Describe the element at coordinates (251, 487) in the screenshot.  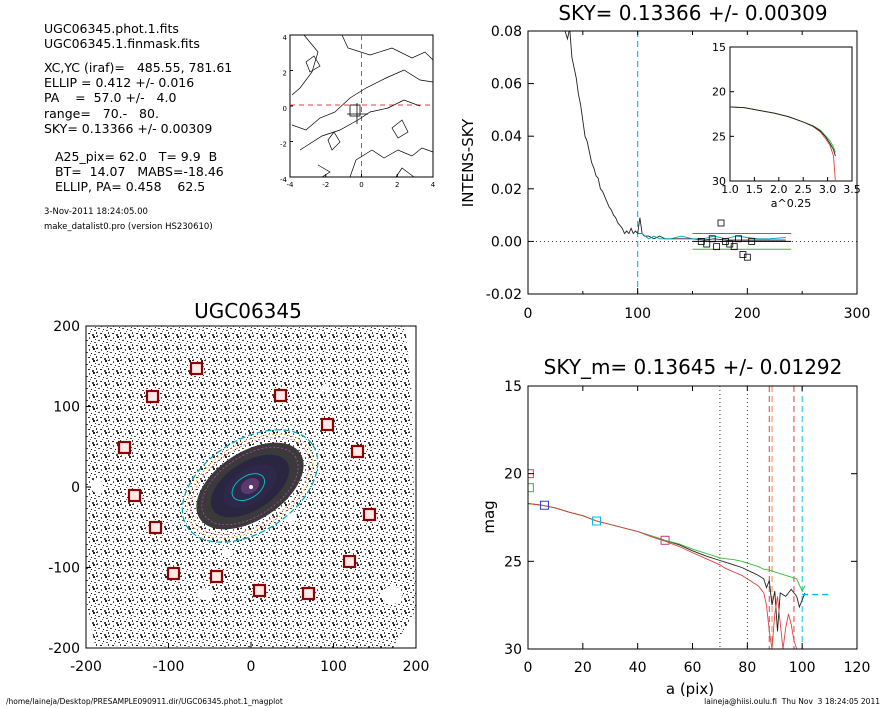
I see `galaxy-center` at that location.